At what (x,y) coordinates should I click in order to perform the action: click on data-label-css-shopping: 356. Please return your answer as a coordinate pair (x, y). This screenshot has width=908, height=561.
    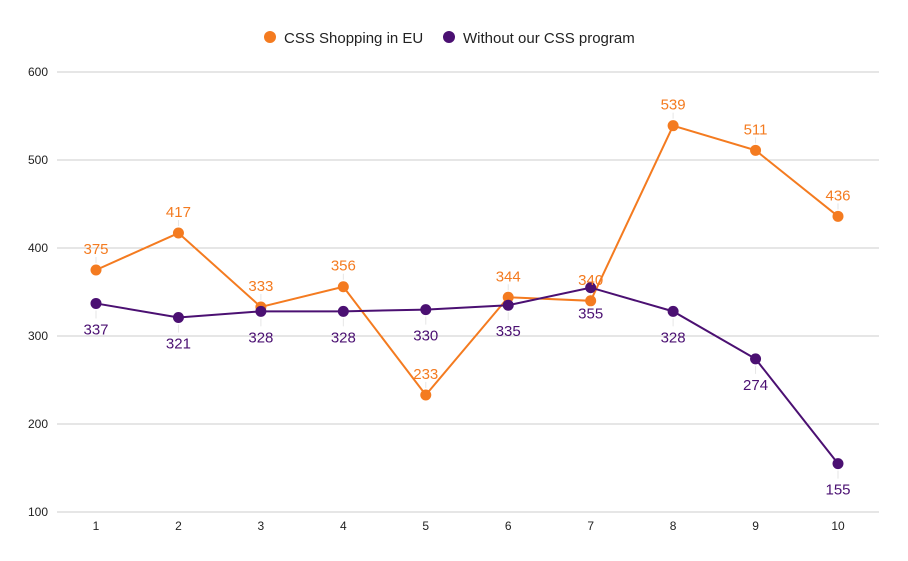
    Looking at the image, I should click on (343, 266).